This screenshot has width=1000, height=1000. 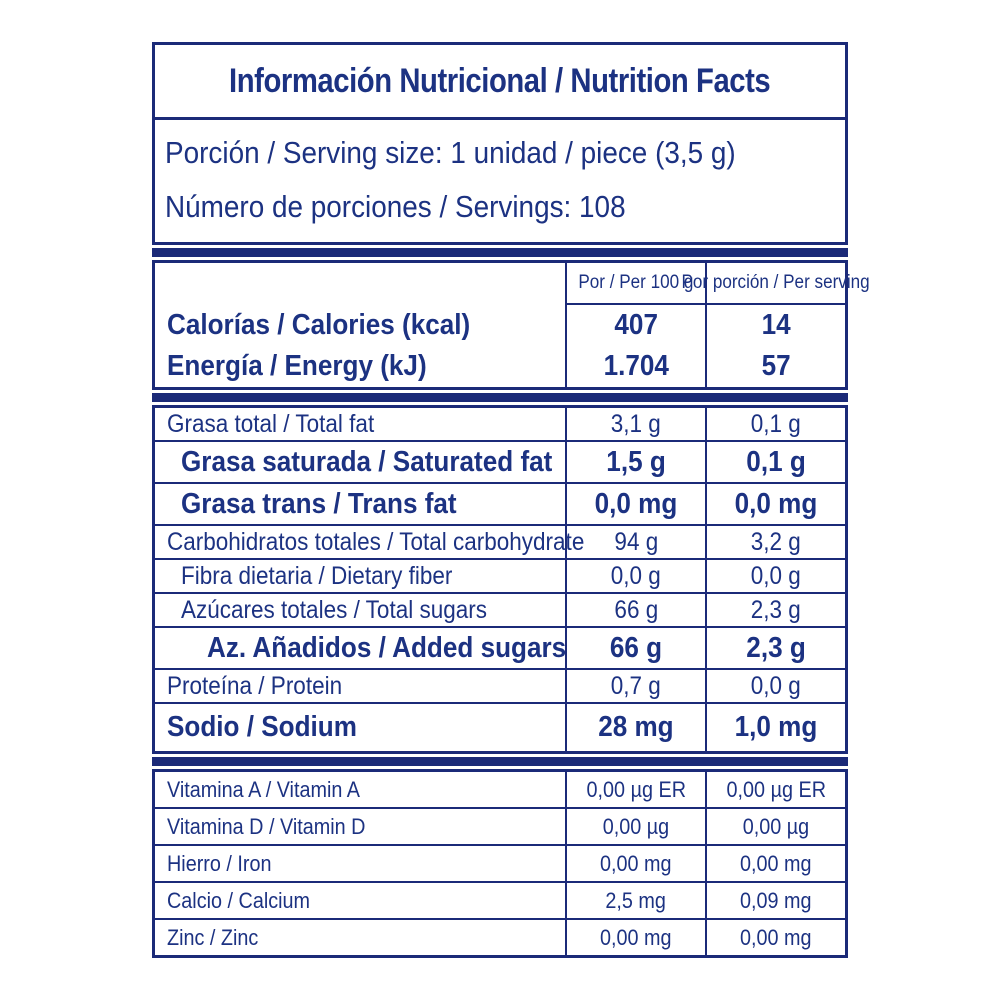 I want to click on per100-value: 2,5 mg, so click(x=635, y=900).